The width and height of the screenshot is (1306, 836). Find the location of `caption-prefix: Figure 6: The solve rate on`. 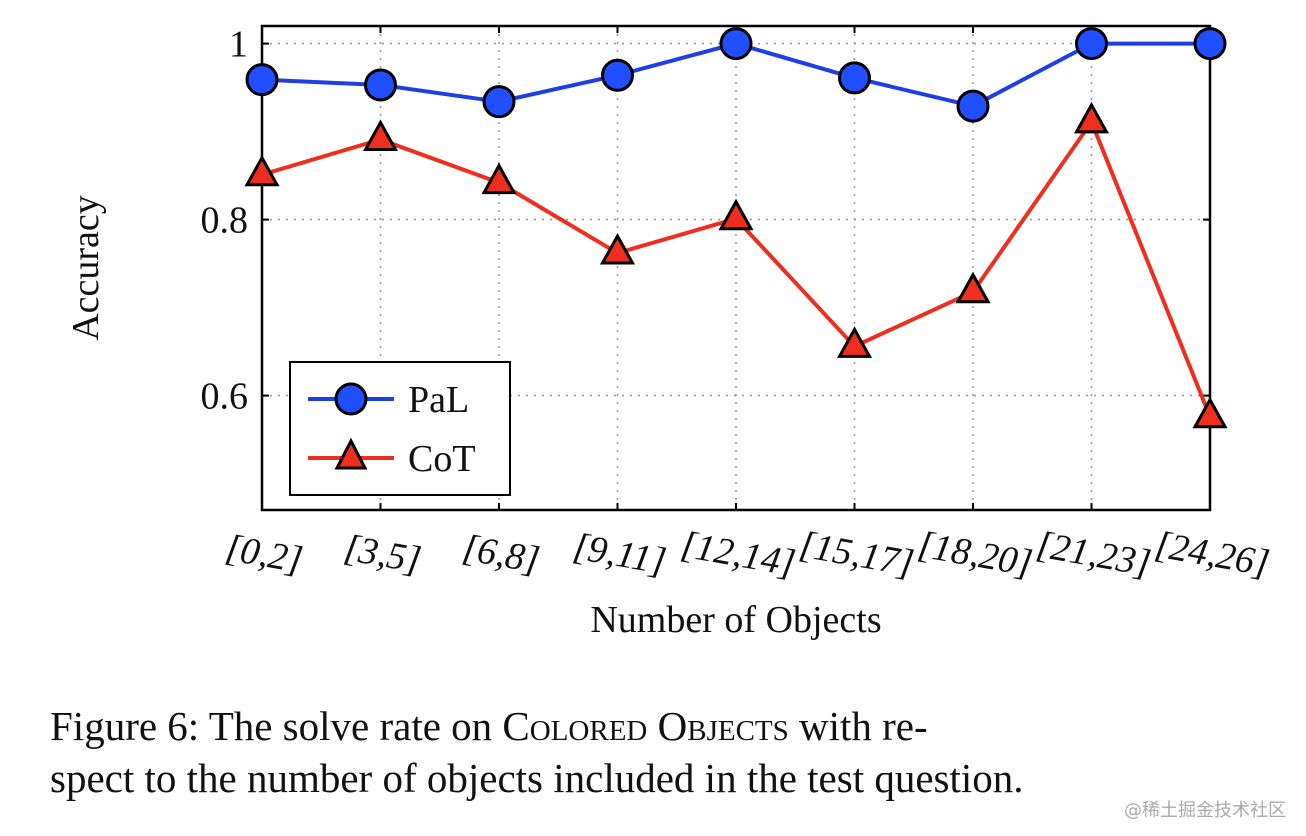

caption-prefix: Figure 6: The solve rate on is located at coordinates (276, 726).